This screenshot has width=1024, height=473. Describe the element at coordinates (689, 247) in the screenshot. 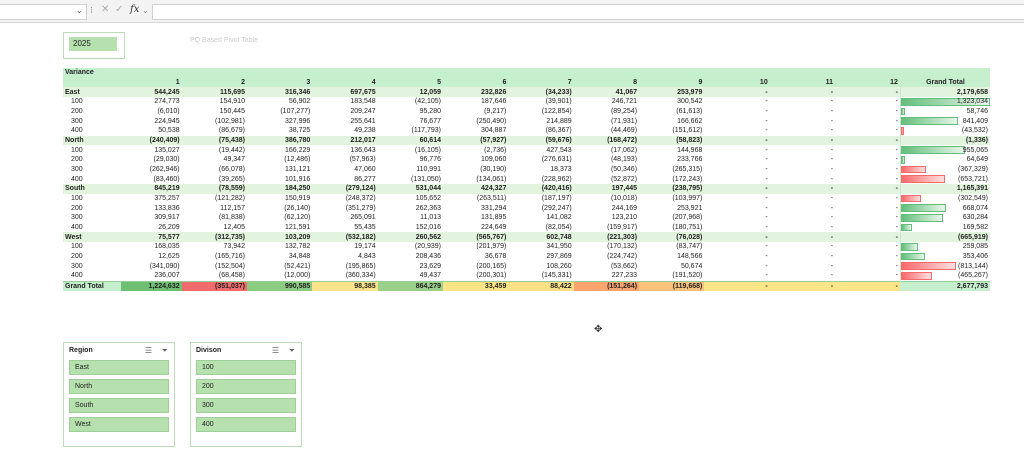

I see `value-cell: (83,747)` at that location.